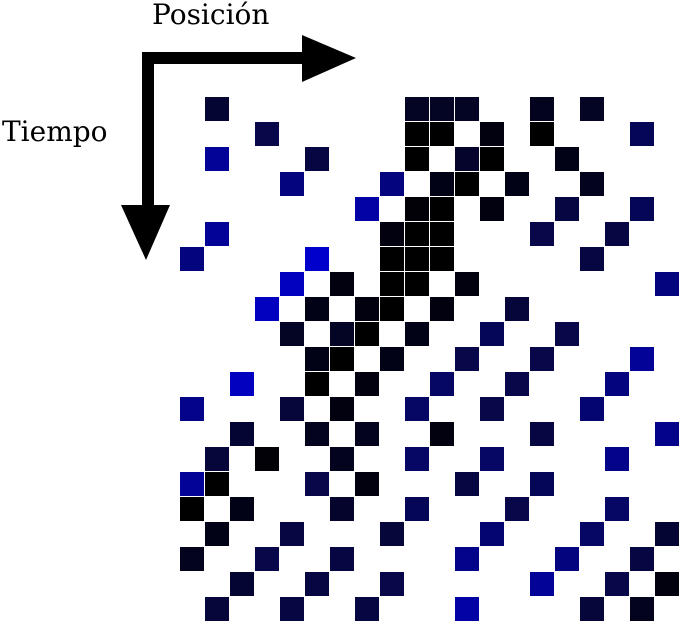 This screenshot has width=681, height=623. What do you see at coordinates (329, 58) in the screenshot?
I see `position-arrowhead` at bounding box center [329, 58].